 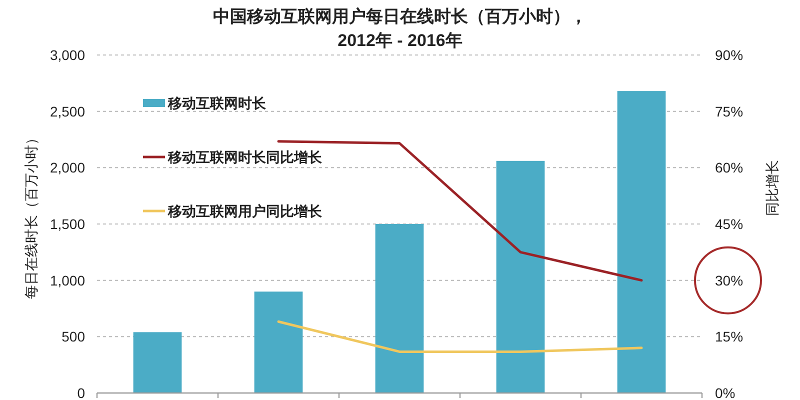 What do you see at coordinates (68, 280) in the screenshot?
I see `y-tick-label: 1,000` at bounding box center [68, 280].